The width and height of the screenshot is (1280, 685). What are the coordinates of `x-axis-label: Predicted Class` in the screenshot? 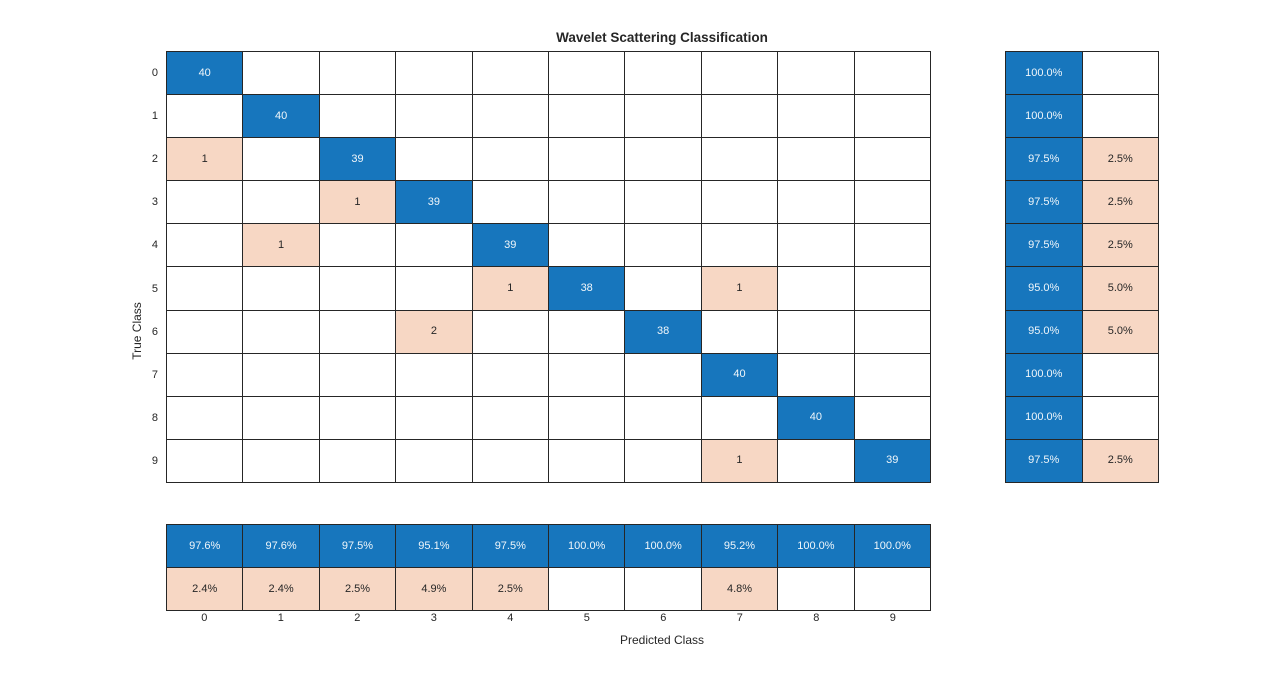 It's located at (662, 640).